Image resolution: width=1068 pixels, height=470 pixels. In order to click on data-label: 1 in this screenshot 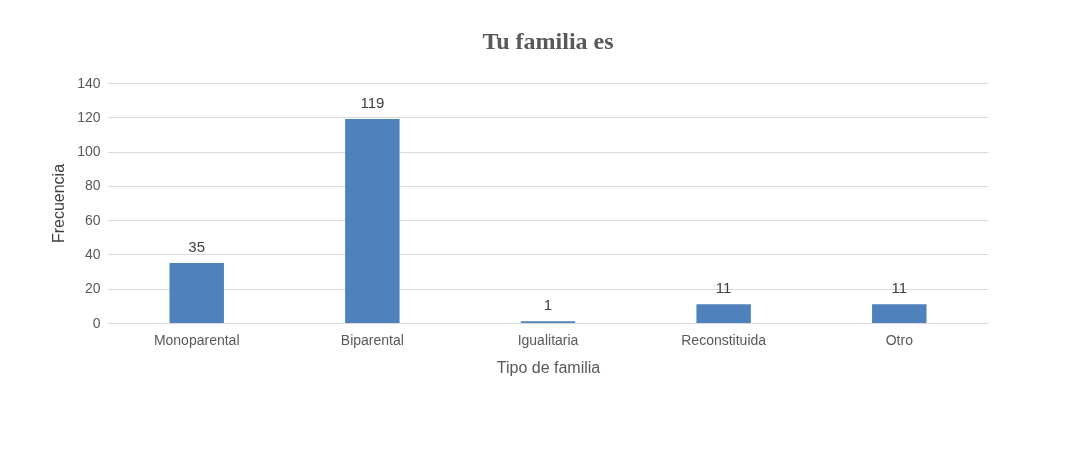, I will do `click(548, 305)`.